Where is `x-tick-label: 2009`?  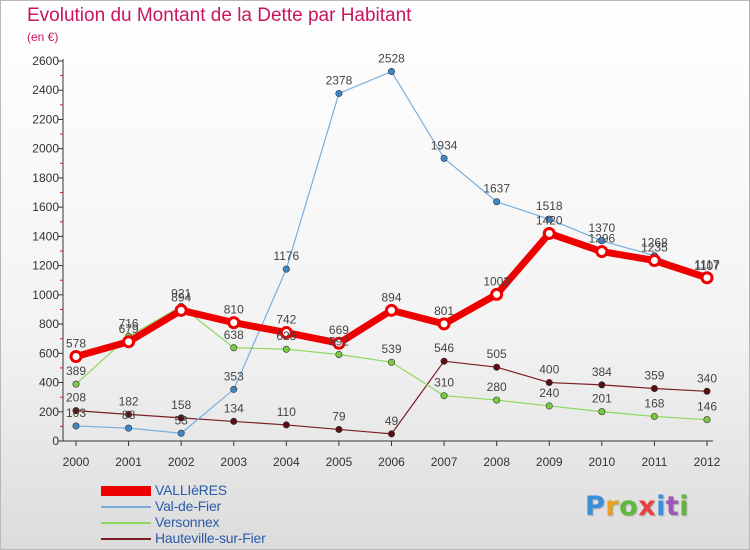 x-tick-label: 2009 is located at coordinates (549, 462).